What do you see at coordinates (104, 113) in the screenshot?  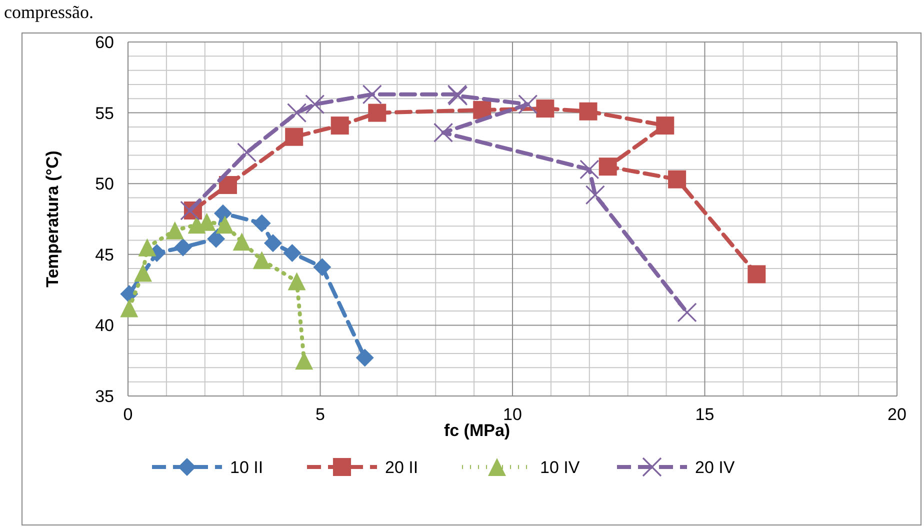 I see `y-tick-label: 55` at bounding box center [104, 113].